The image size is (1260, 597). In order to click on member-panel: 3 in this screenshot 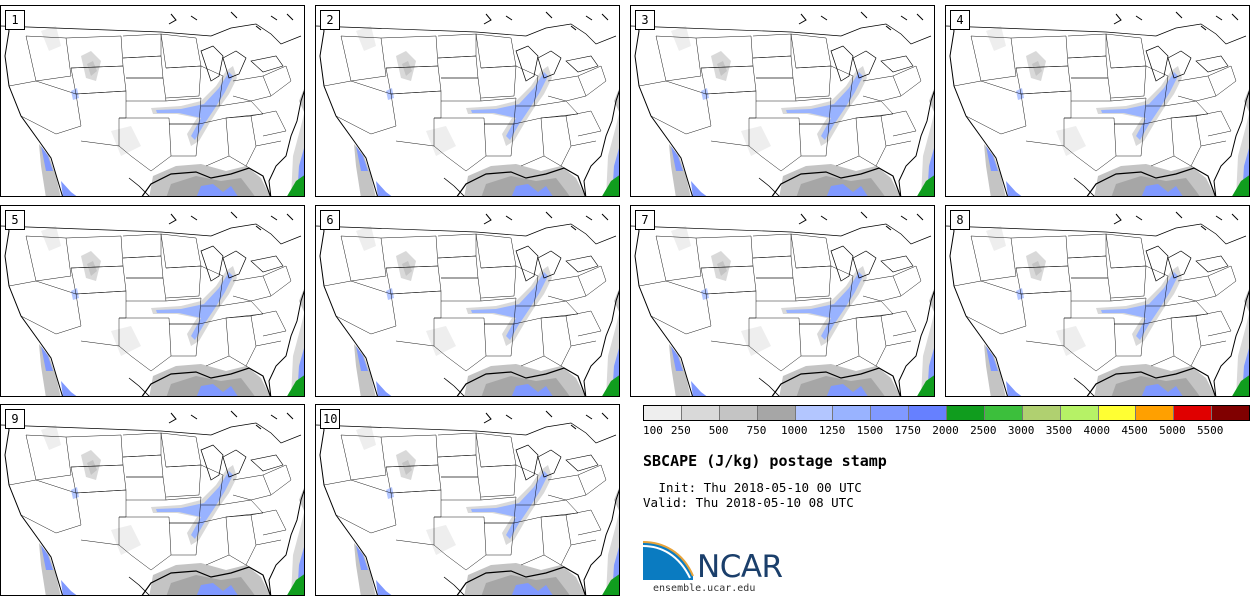, I will do `click(782, 101)`.